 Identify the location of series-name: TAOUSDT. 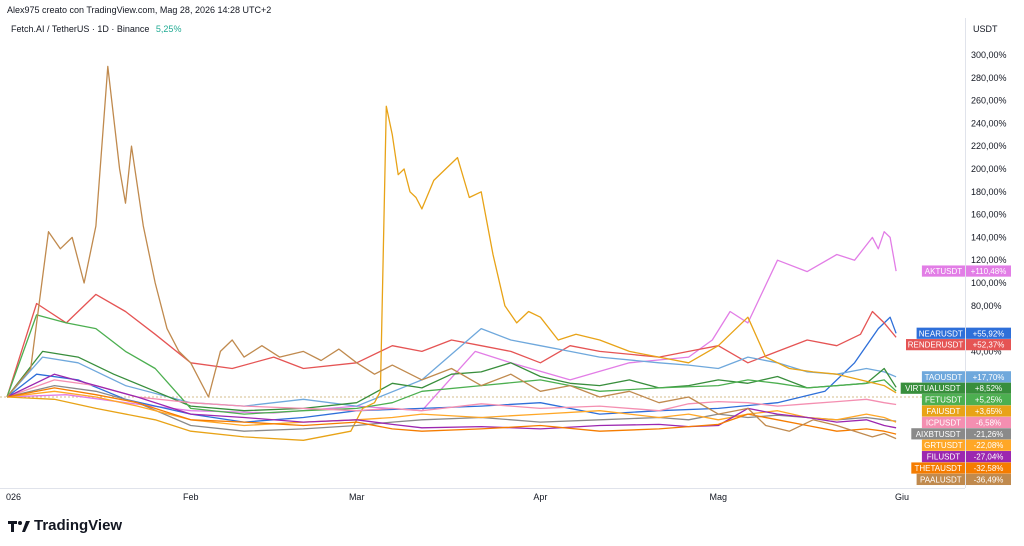
(944, 377).